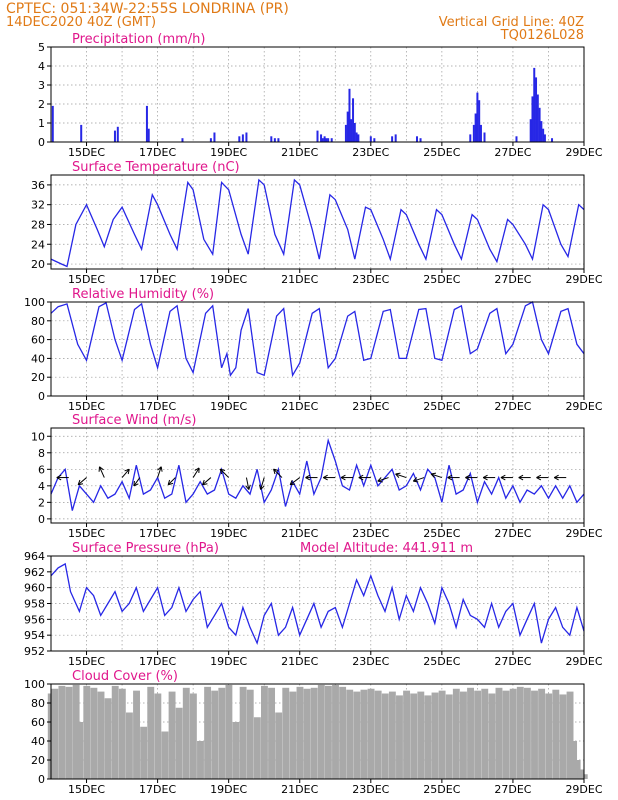 This screenshot has height=800, width=618. Describe the element at coordinates (38, 185) in the screenshot. I see `y-tick-label: 36` at that location.